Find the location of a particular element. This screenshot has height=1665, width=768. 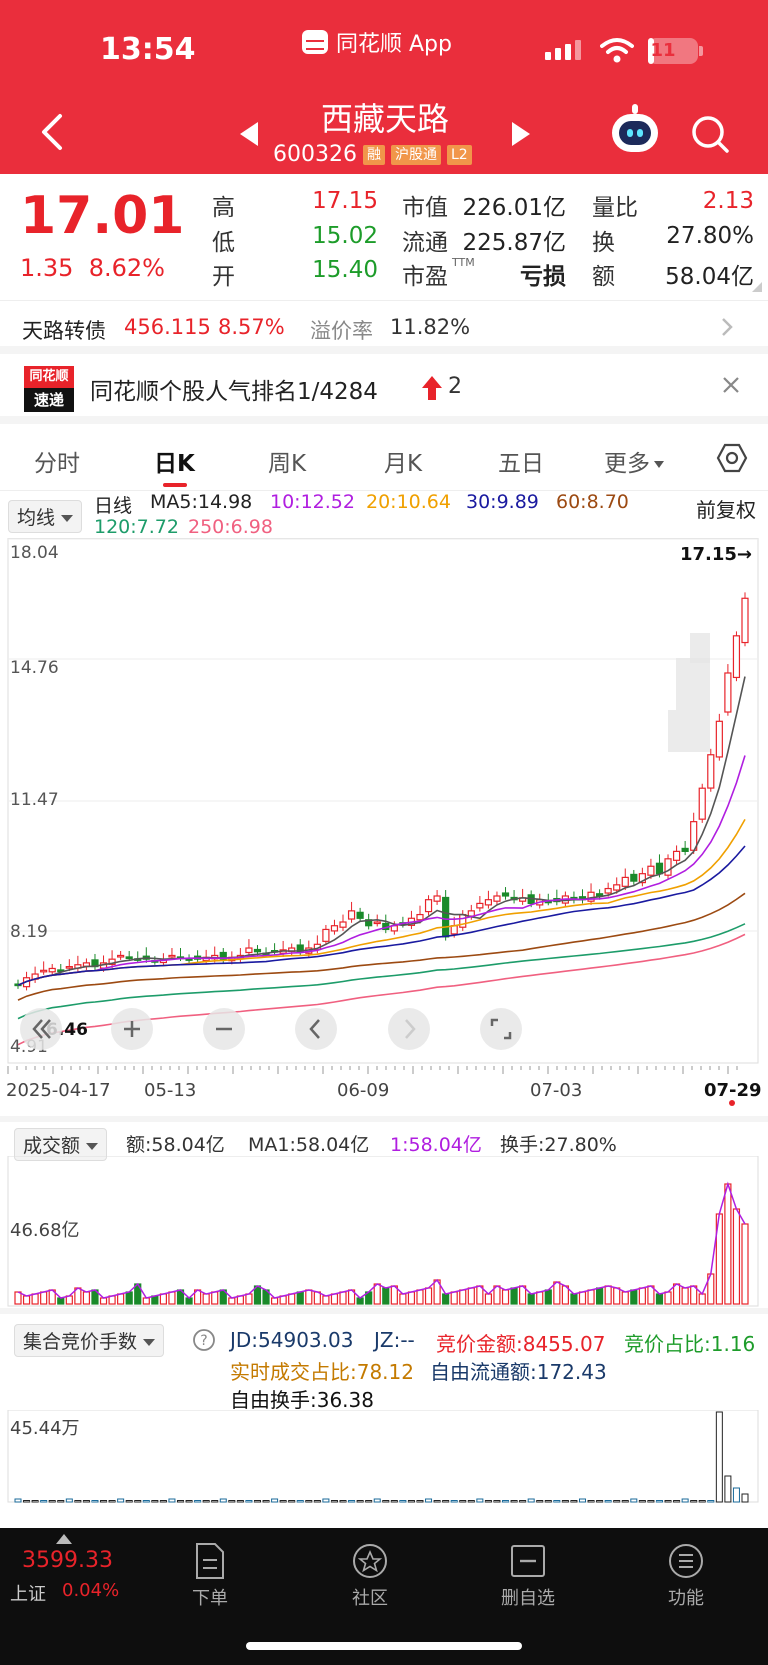

convertible-bond-row: 天路转债 456.115 8.57% 溢价率 11.82% is located at coordinates (384, 327).